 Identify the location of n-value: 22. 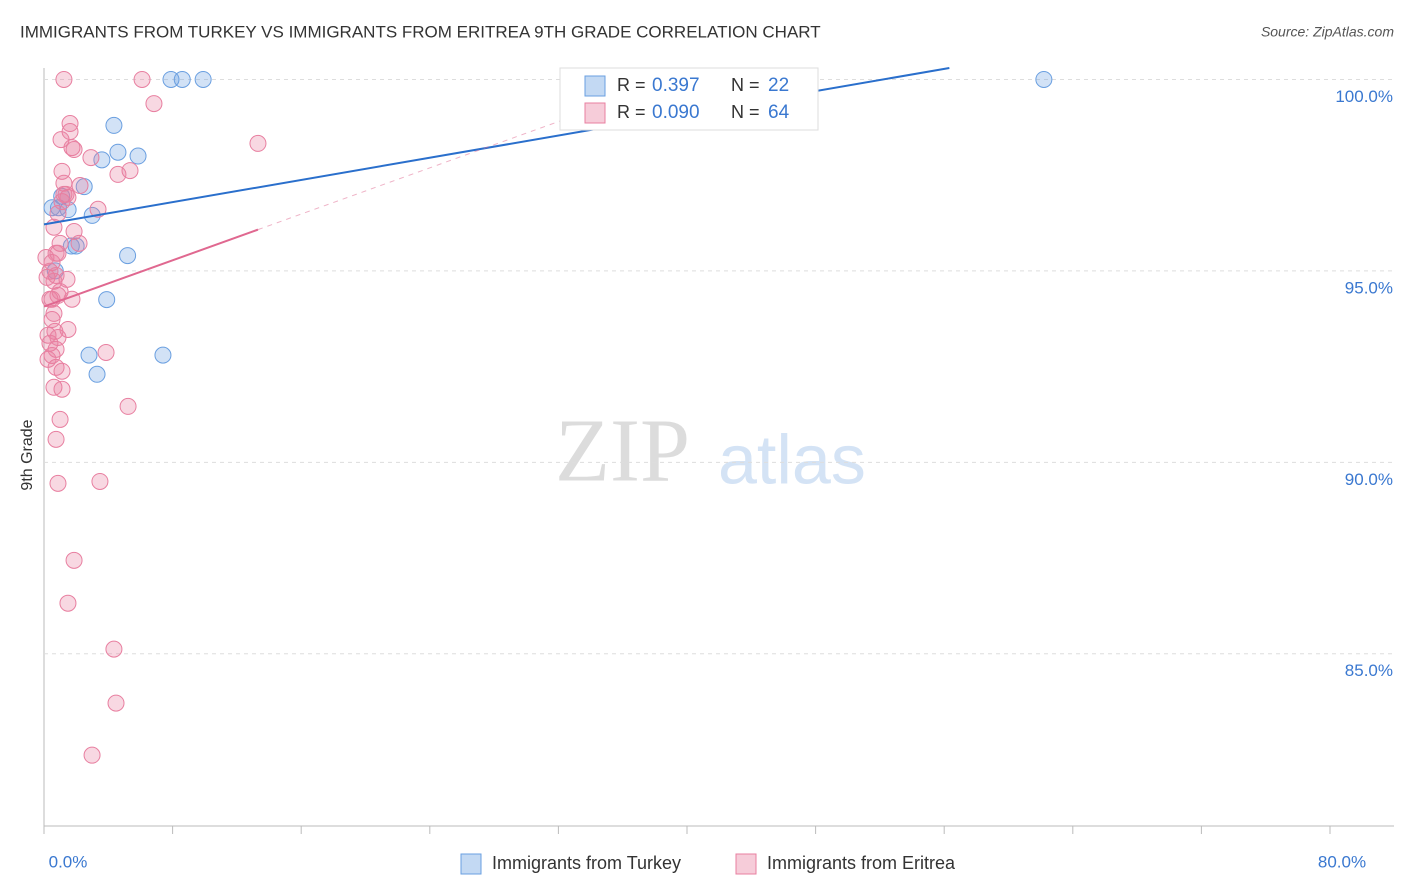
(778, 85).